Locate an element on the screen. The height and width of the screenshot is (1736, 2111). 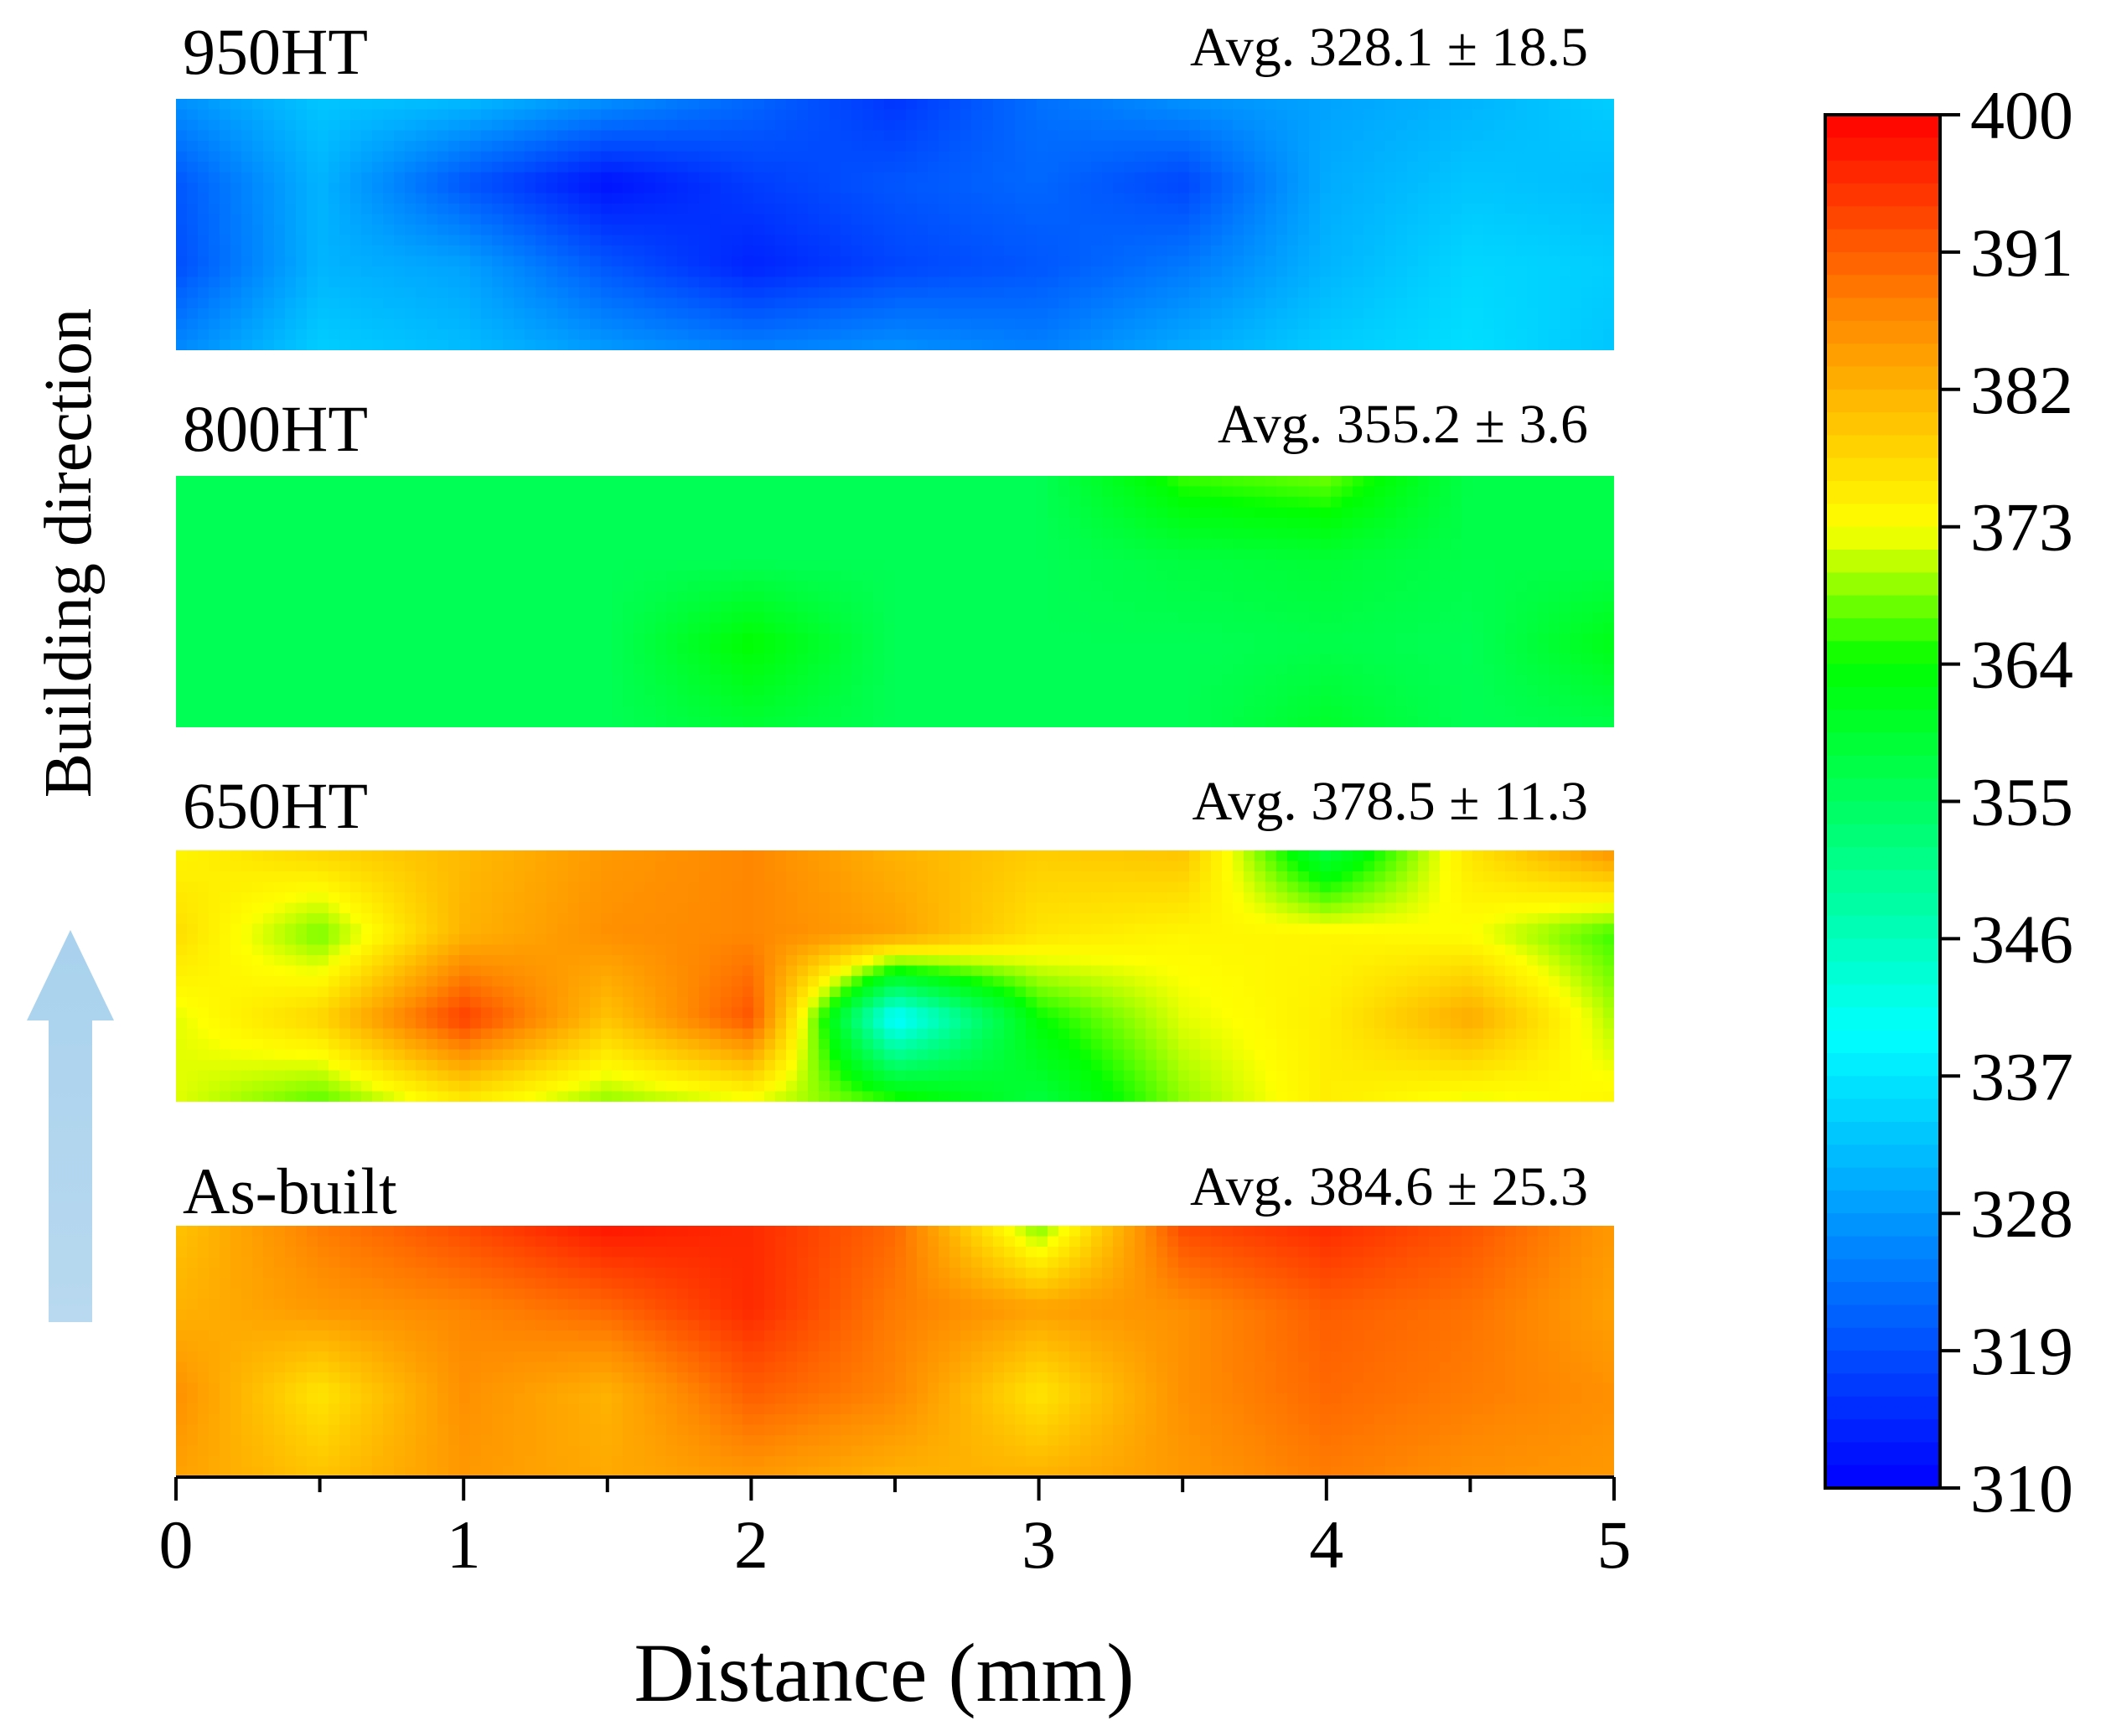
y-axis-title: Building direction is located at coordinates (69, 553).